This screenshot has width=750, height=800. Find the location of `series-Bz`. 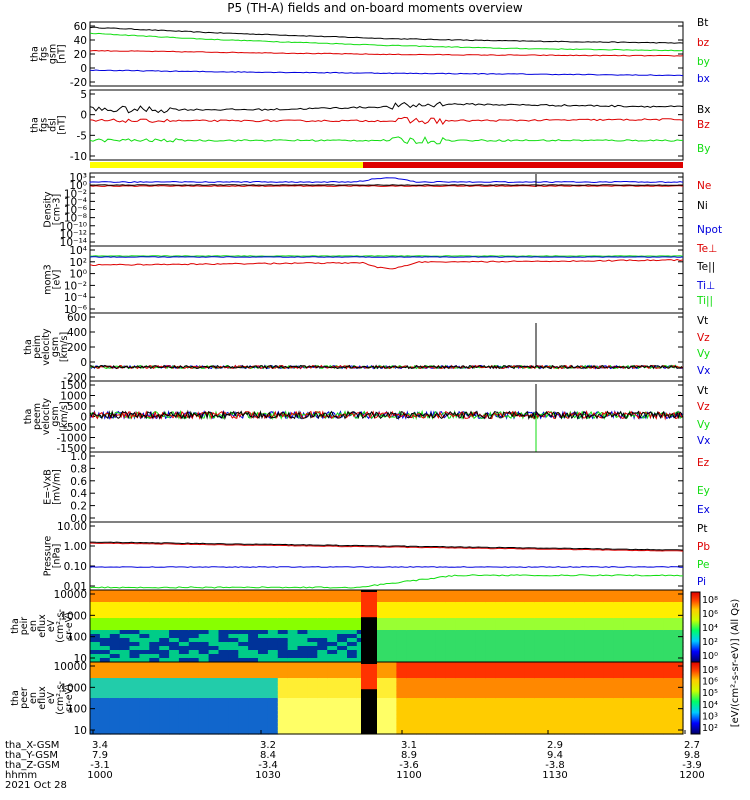

series-Bz is located at coordinates (386, 121).